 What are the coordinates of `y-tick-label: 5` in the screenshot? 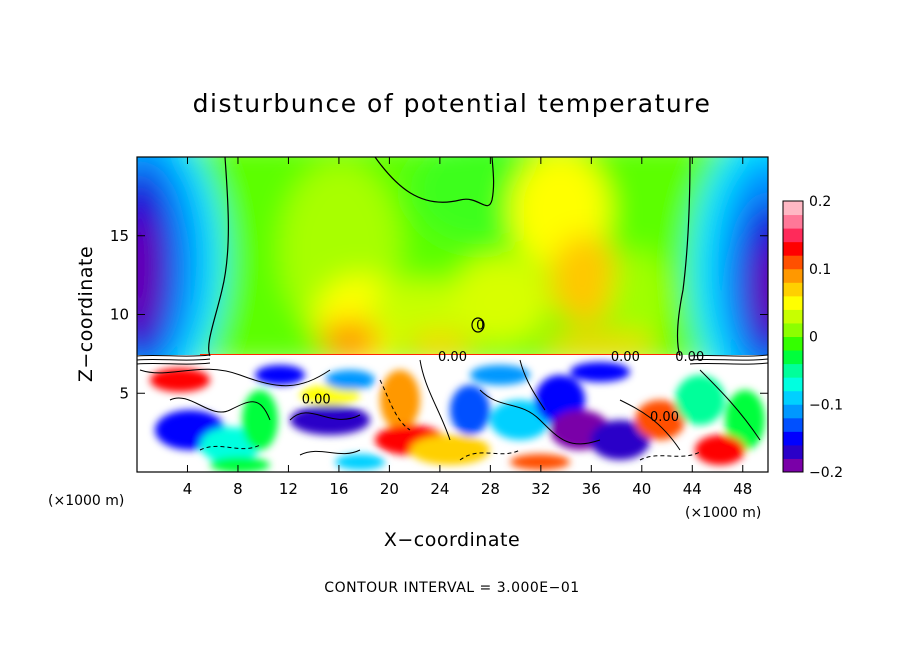 It's located at (124, 393).